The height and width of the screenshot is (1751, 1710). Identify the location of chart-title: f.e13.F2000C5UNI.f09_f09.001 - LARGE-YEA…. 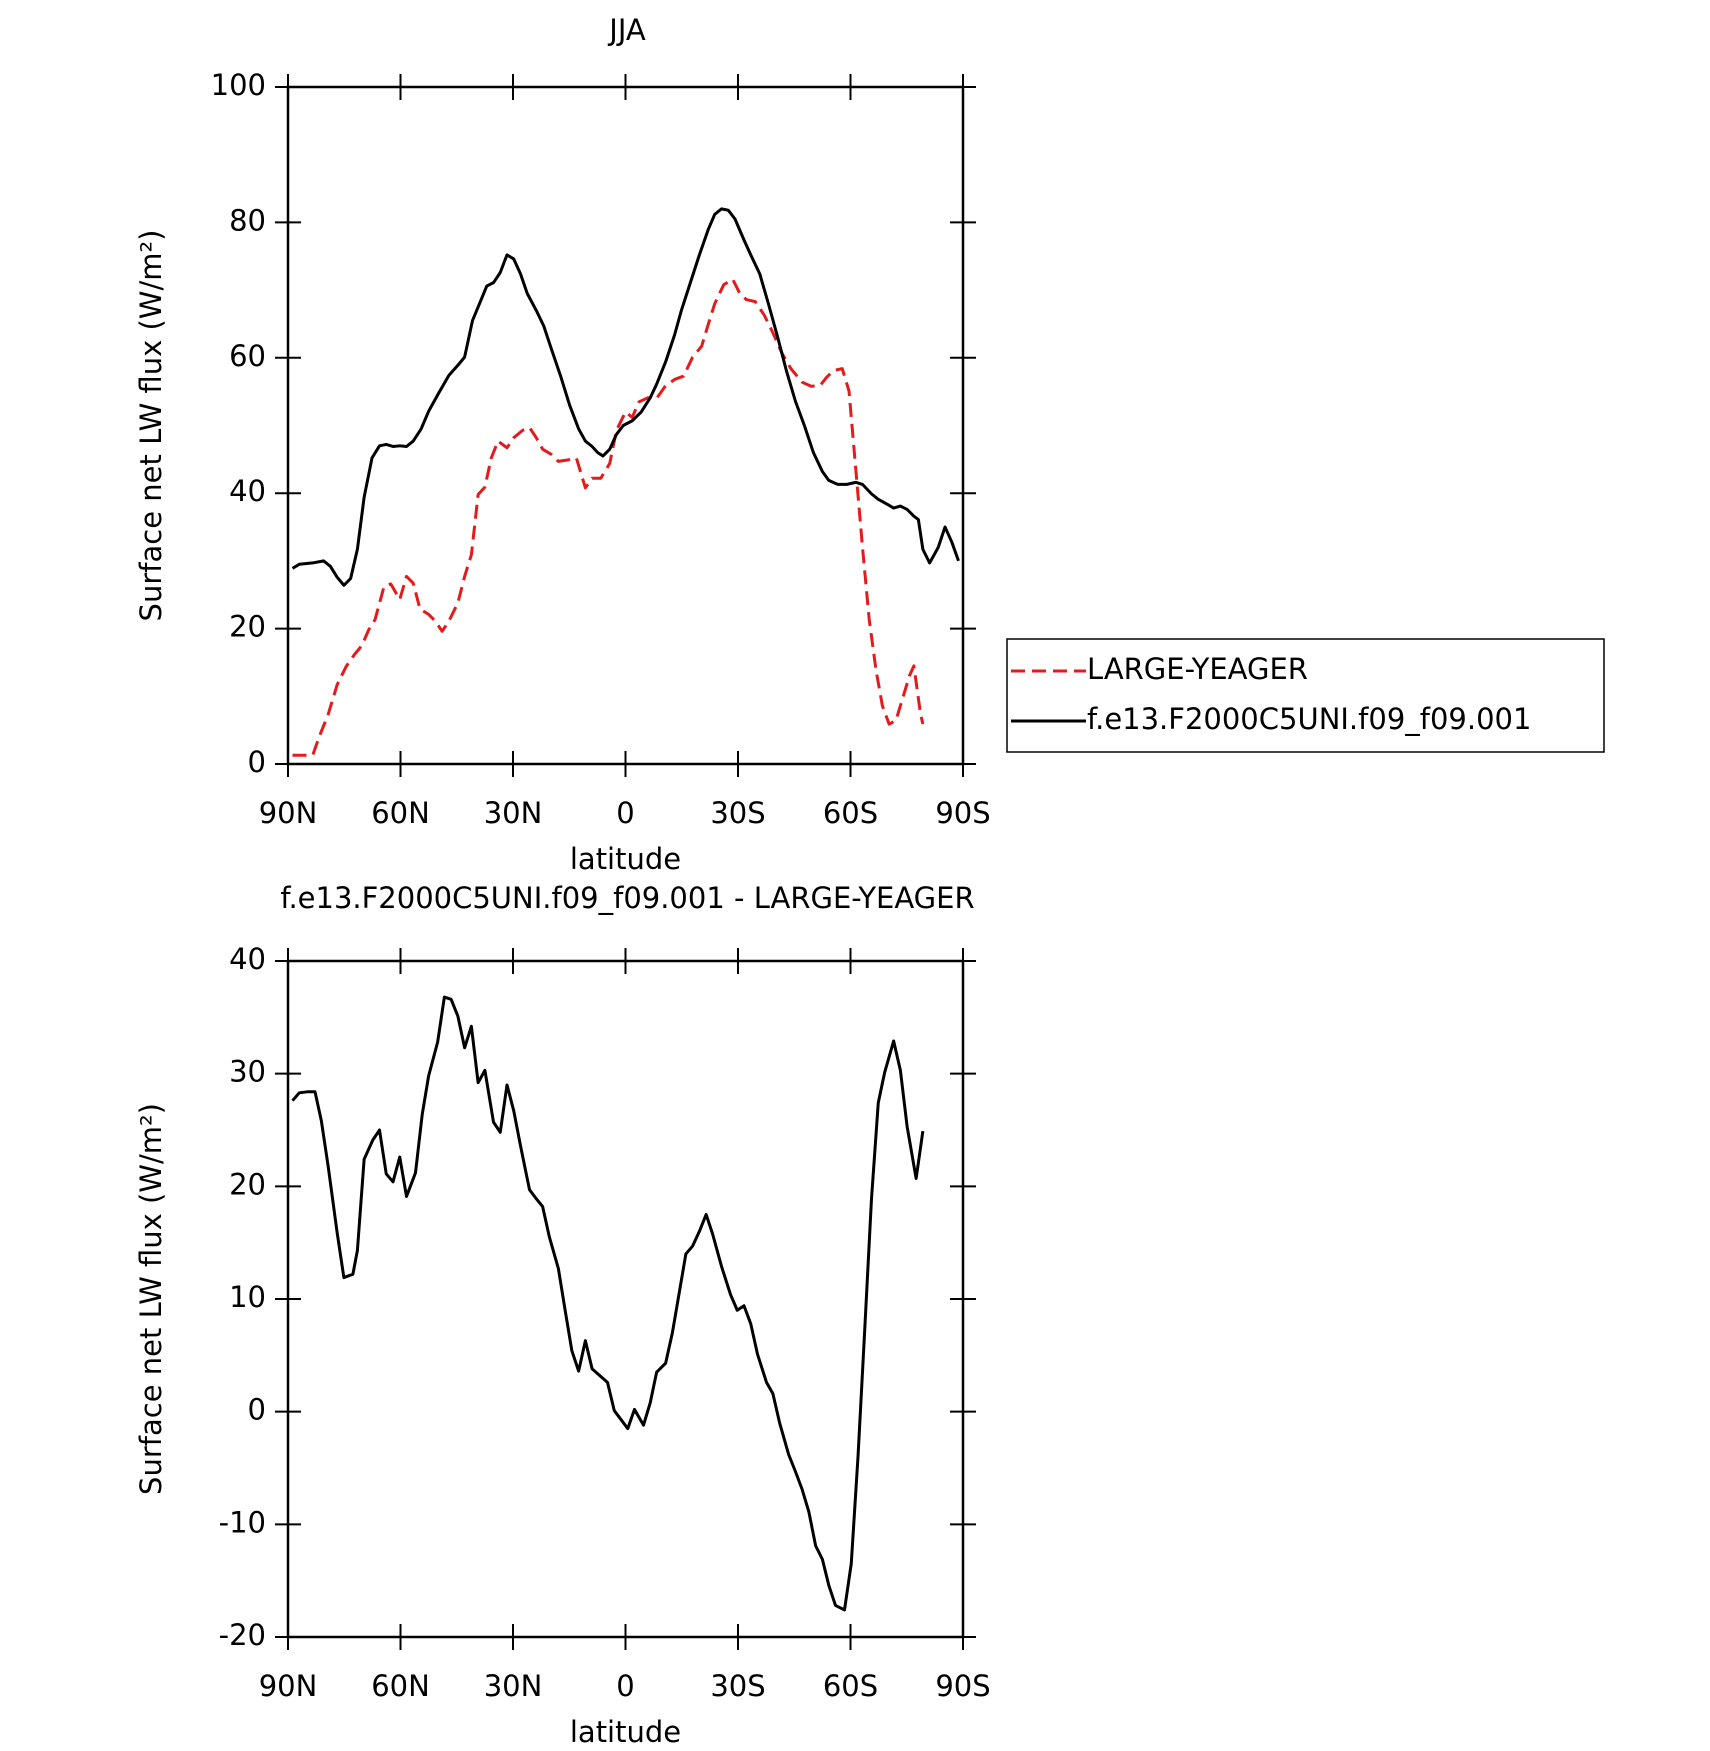
(627, 898).